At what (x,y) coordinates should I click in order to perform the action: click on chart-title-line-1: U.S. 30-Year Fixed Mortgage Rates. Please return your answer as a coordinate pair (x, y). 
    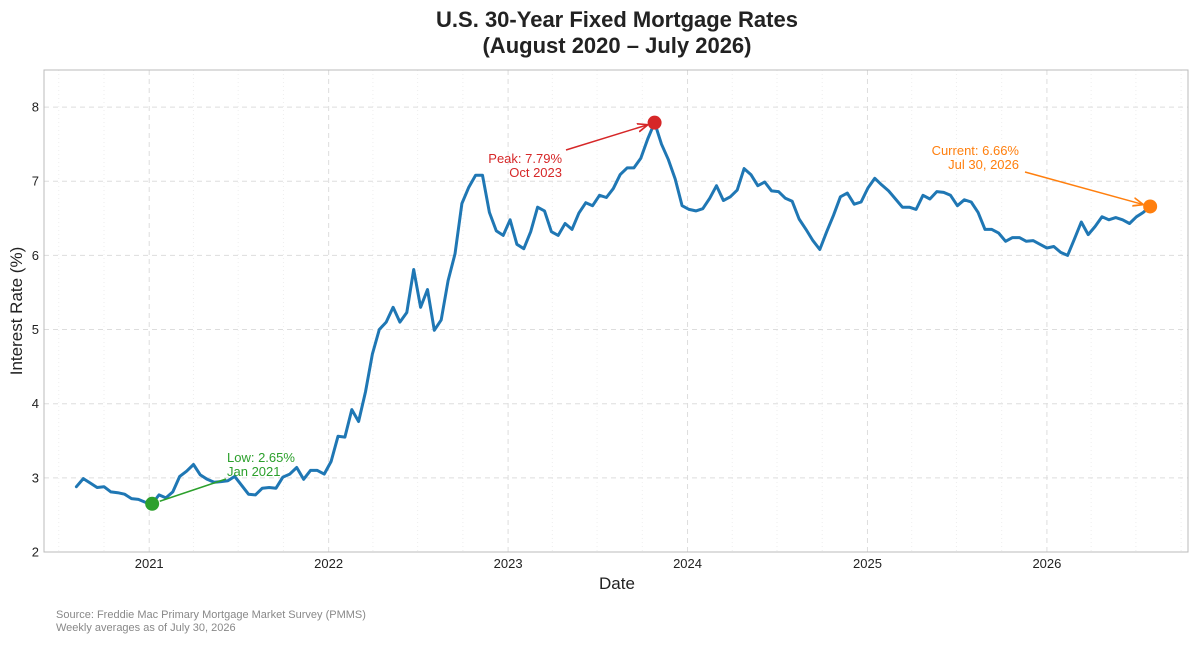
    Looking at the image, I should click on (617, 19).